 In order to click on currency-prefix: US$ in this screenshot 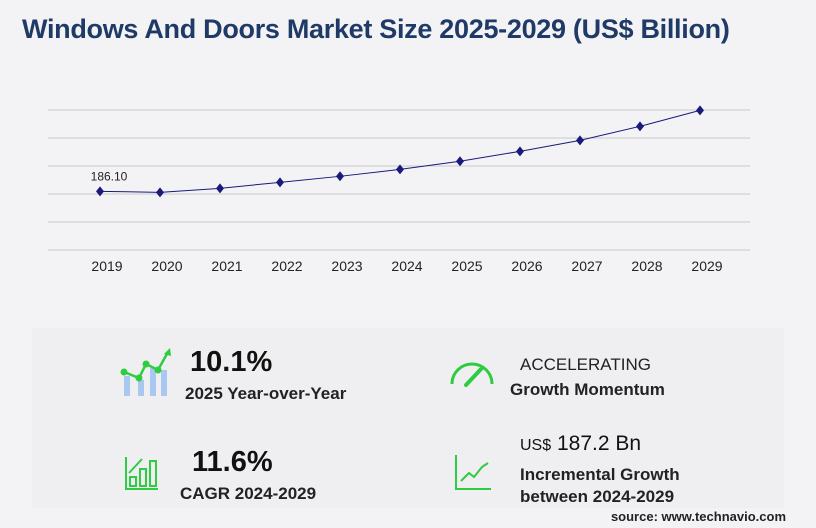, I will do `click(536, 445)`.